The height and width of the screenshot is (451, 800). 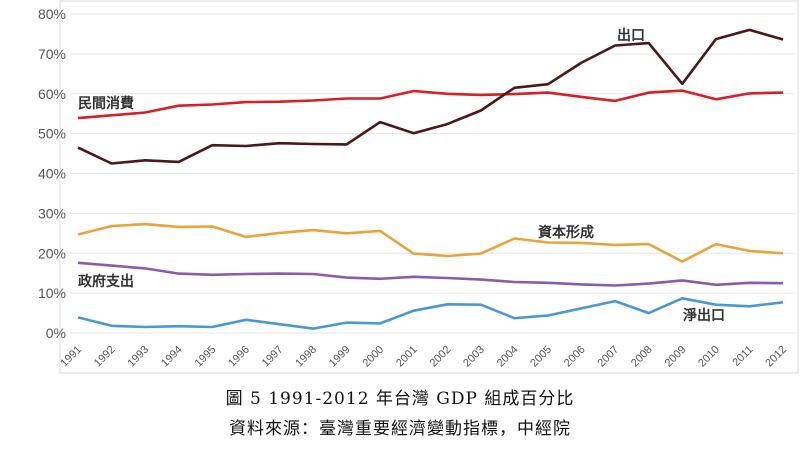 I want to click on figure-caption: 圖 5 1991-2012 年台灣 GDP 組成百分比, so click(x=400, y=399).